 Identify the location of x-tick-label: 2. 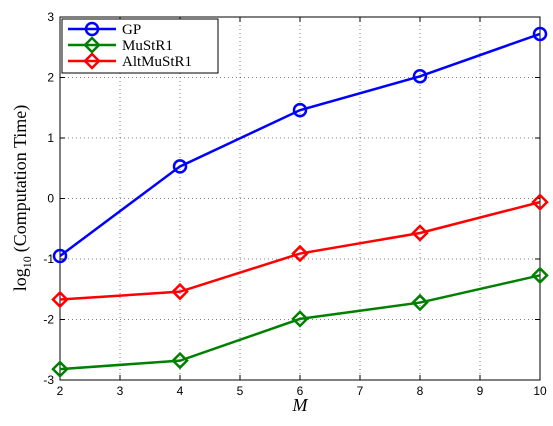
(60, 391).